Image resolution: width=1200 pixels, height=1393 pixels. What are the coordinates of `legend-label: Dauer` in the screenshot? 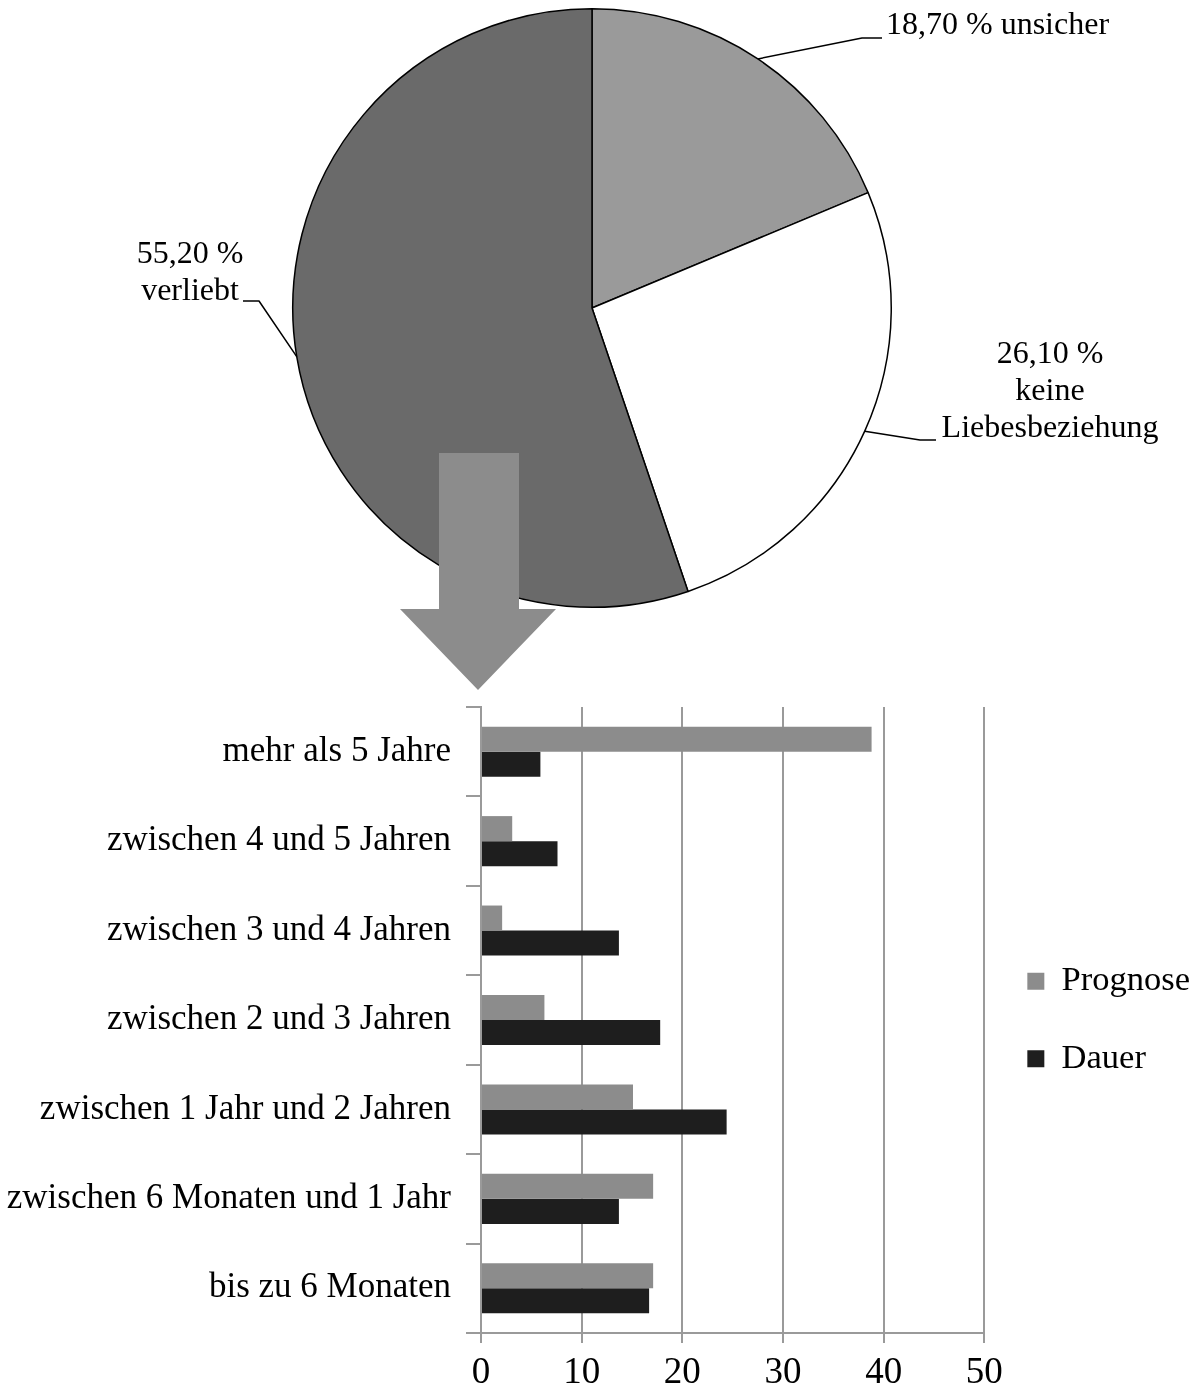 It's located at (1104, 1055).